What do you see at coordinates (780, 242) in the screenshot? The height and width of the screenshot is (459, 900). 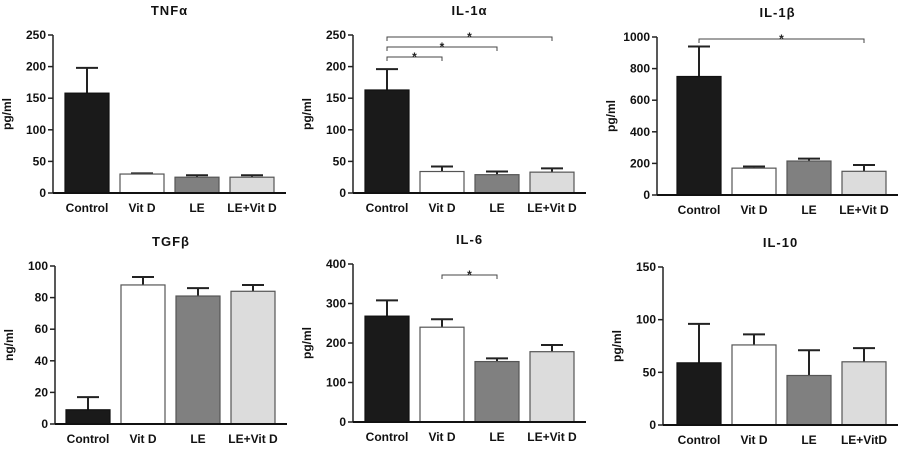 I see `chart-title: IL-10` at bounding box center [780, 242].